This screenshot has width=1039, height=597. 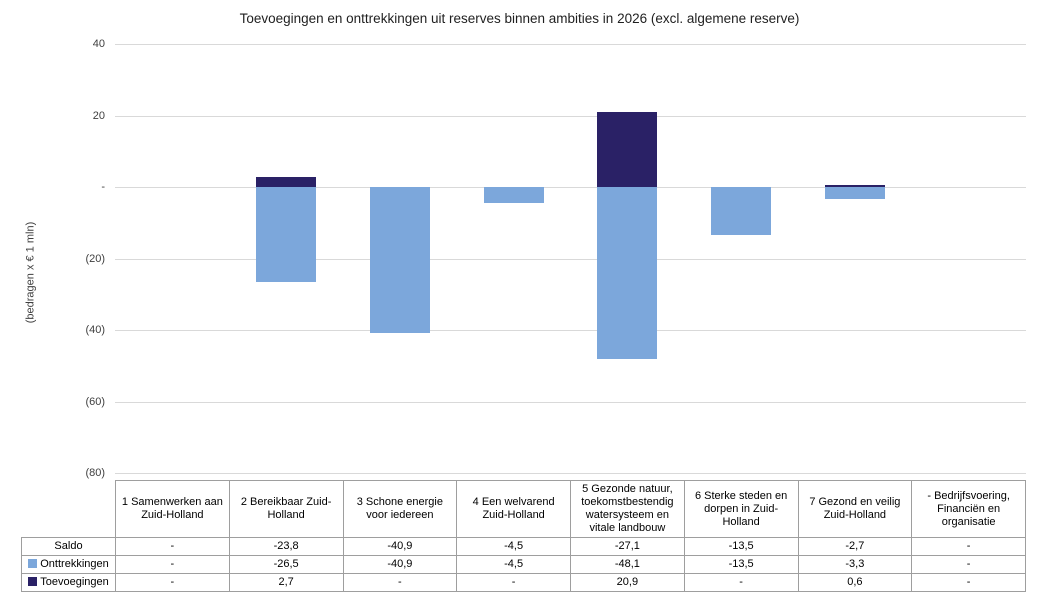 What do you see at coordinates (69, 509) in the screenshot?
I see `table-corner-cell` at bounding box center [69, 509].